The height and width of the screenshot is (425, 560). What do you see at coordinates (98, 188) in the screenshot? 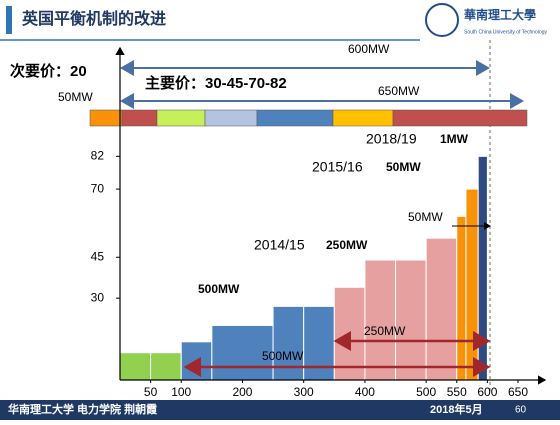
I see `y-tick-label: 70` at bounding box center [98, 188].